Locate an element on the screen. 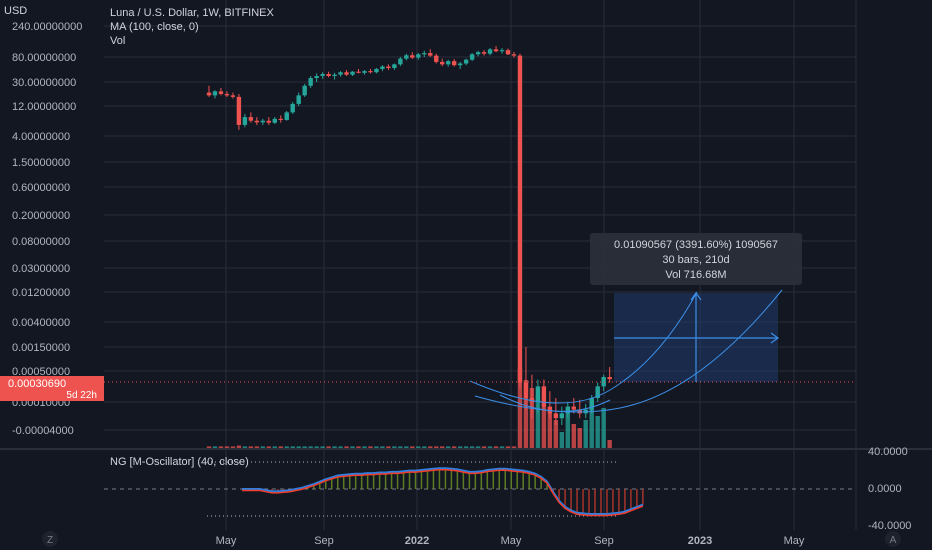 The width and height of the screenshot is (932, 550). oscillator-pane is located at coordinates (480, 489).